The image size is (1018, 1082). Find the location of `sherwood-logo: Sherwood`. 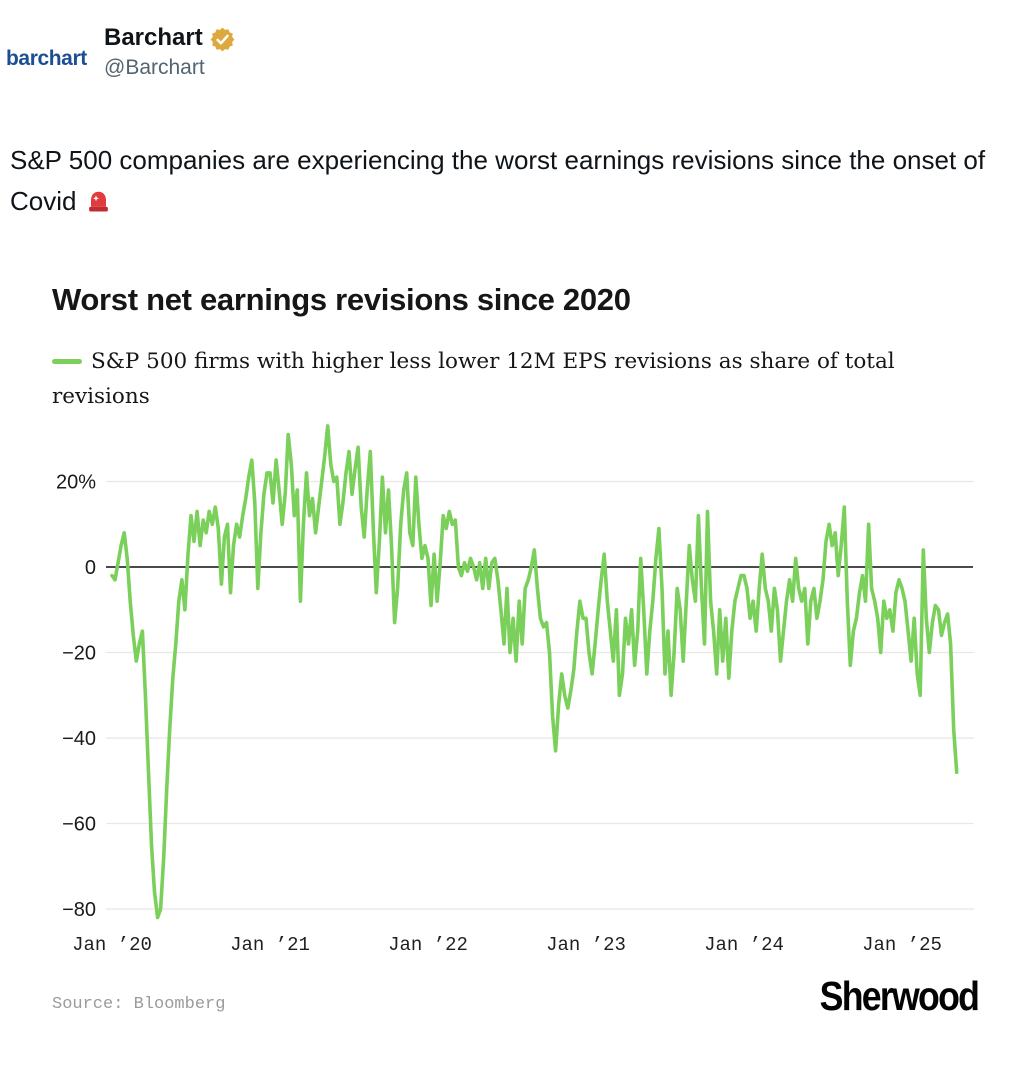

sherwood-logo: Sherwood is located at coordinates (899, 996).